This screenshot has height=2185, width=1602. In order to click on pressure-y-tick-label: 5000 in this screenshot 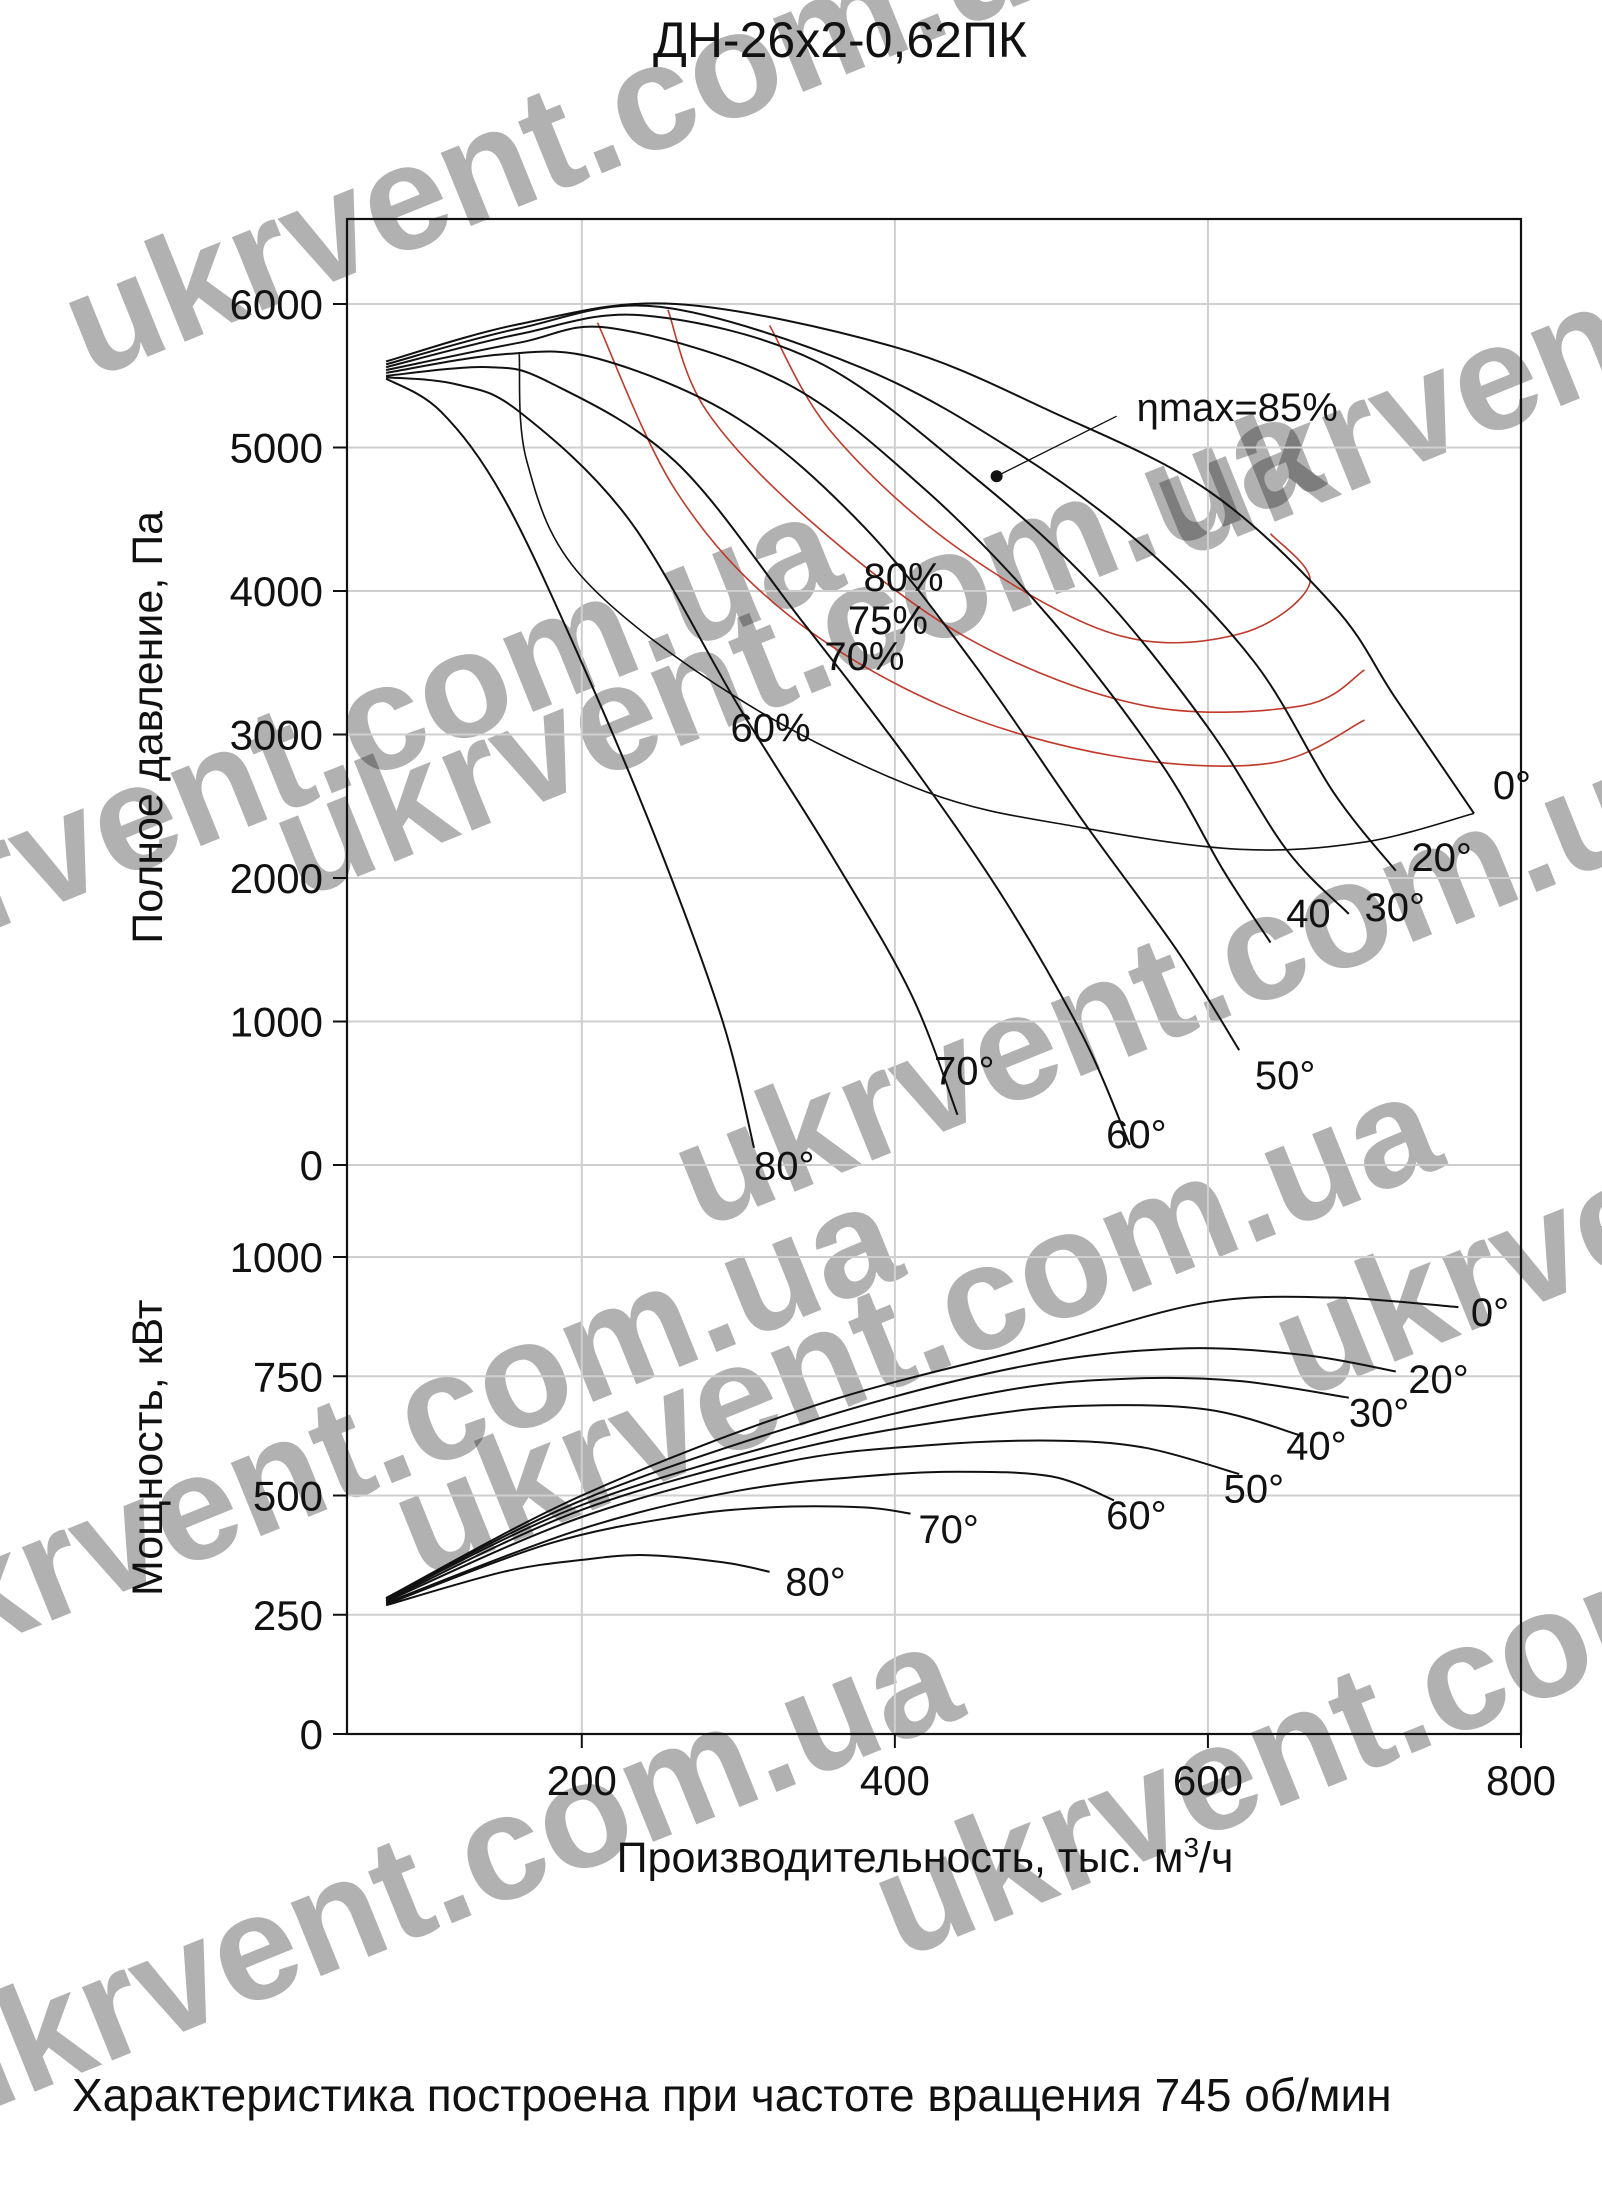, I will do `click(276, 448)`.